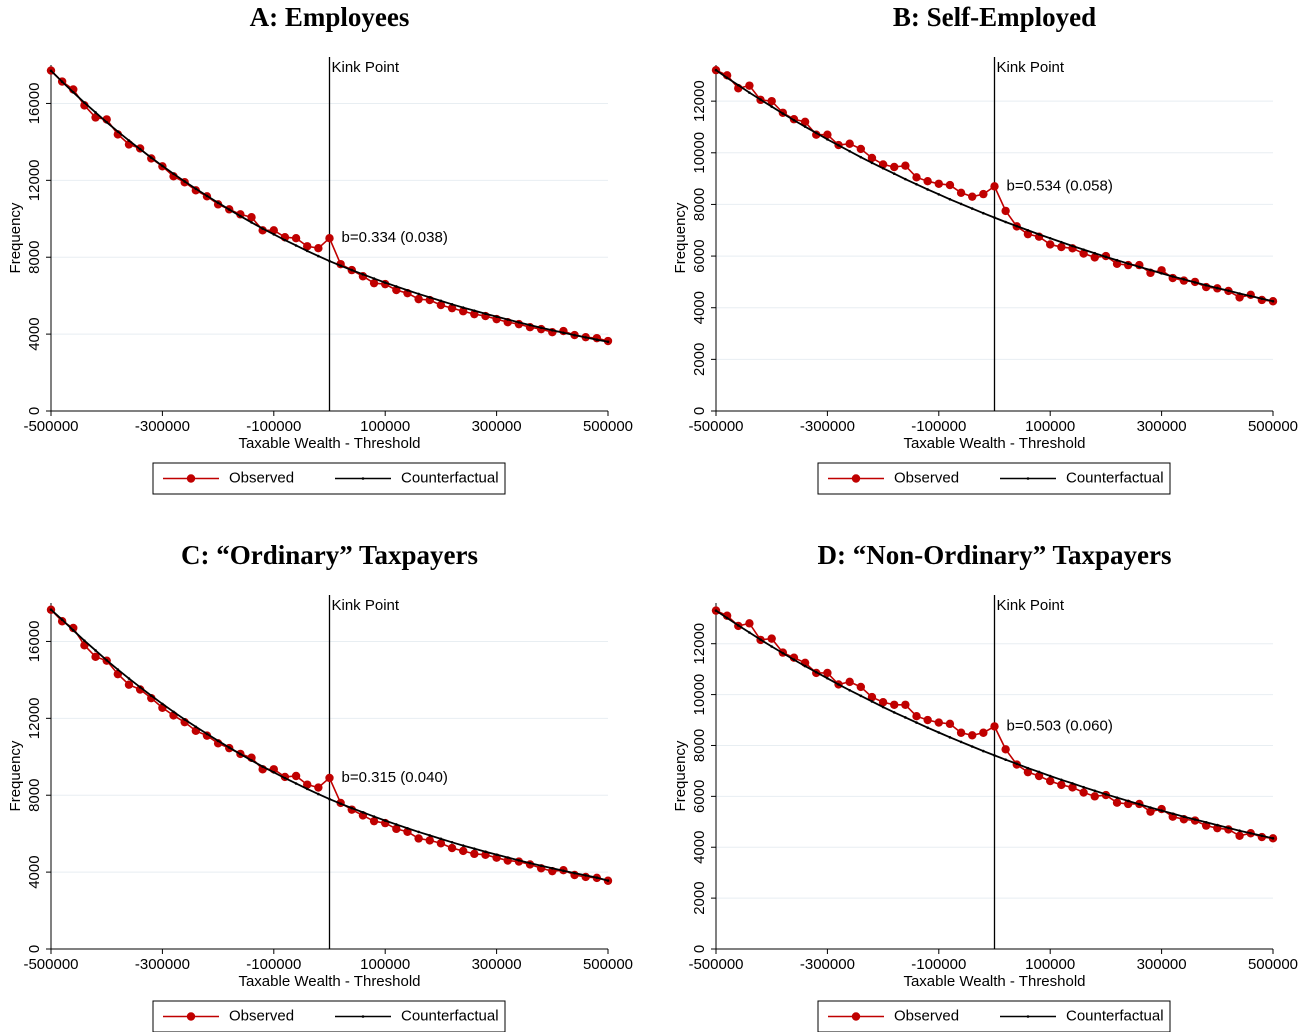 Image resolution: width=1308 pixels, height=1032 pixels. I want to click on y-tick-label: 0, so click(34, 411).